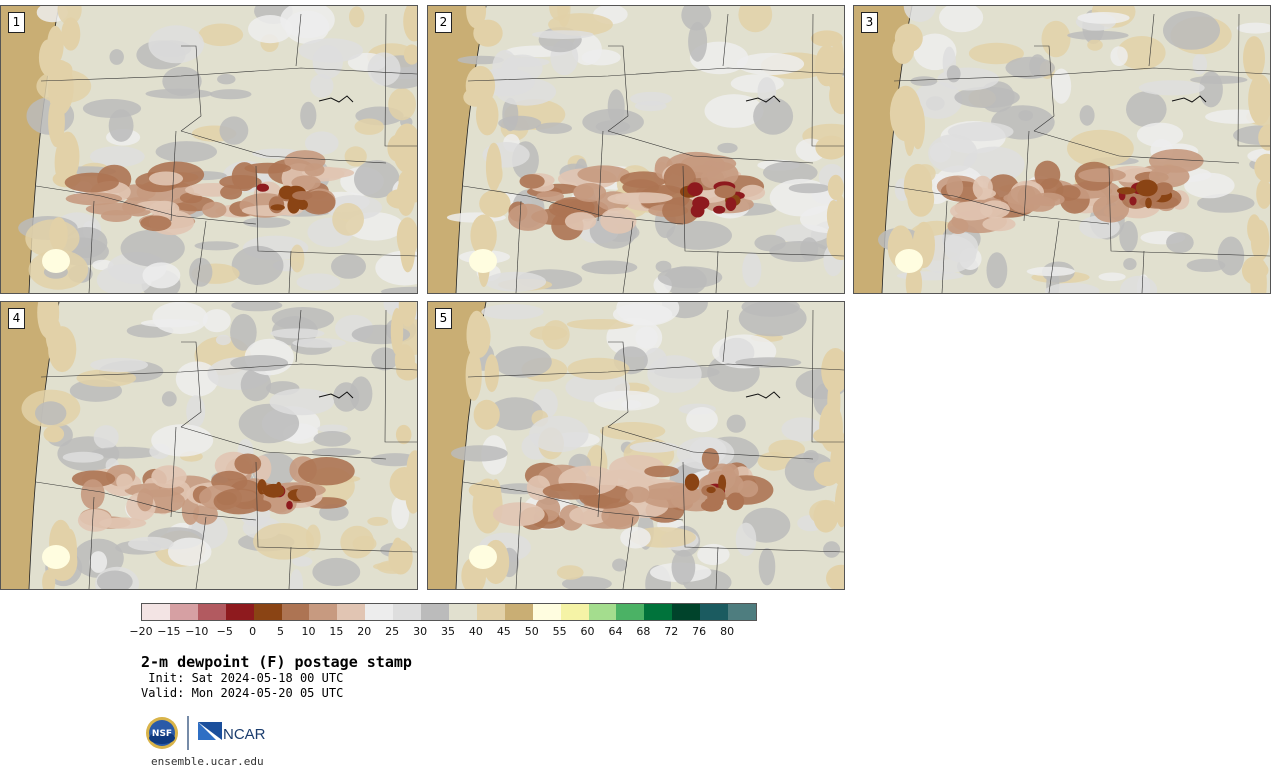 Image resolution: width=1280 pixels, height=773 pixels. I want to click on panel-number: 5, so click(443, 318).